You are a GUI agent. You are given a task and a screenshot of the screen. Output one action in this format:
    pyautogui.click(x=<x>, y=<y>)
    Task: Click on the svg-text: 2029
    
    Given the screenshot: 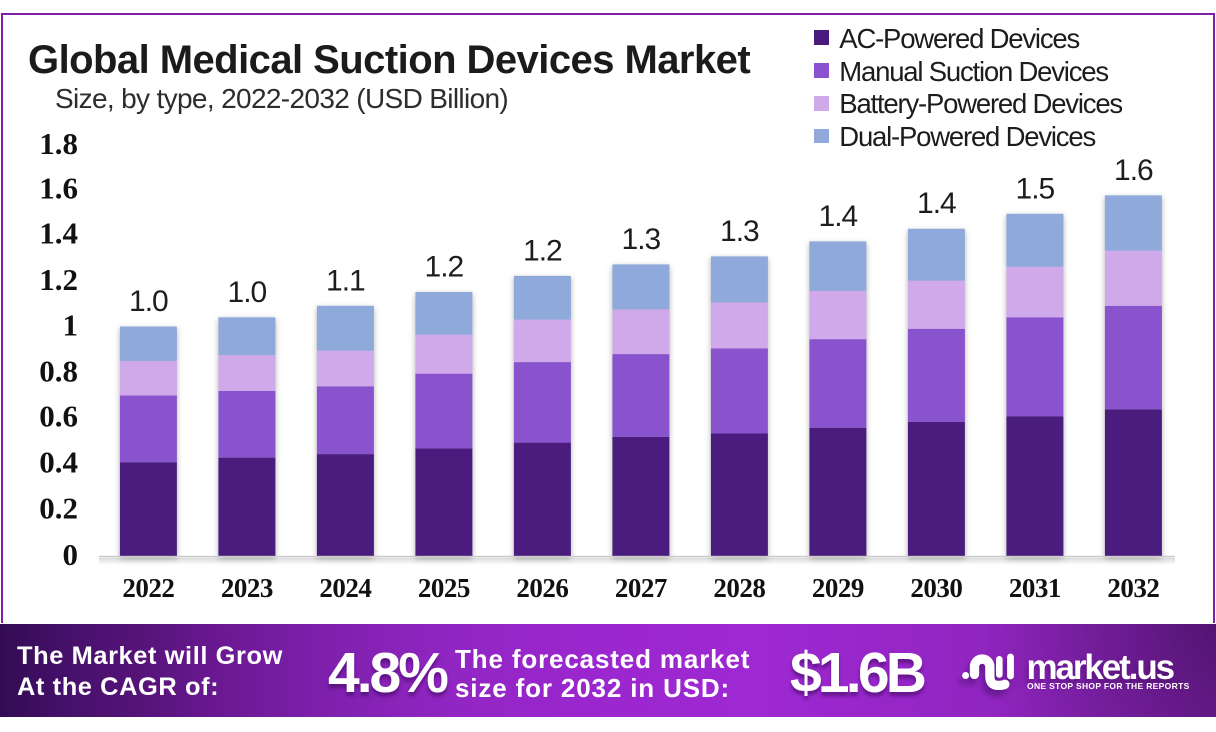 What is the action you would take?
    pyautogui.click(x=838, y=588)
    